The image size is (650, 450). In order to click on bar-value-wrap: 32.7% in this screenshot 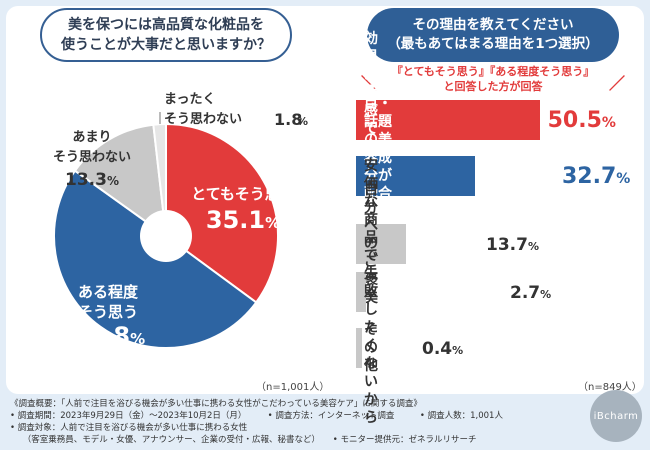, I will do `click(596, 176)`.